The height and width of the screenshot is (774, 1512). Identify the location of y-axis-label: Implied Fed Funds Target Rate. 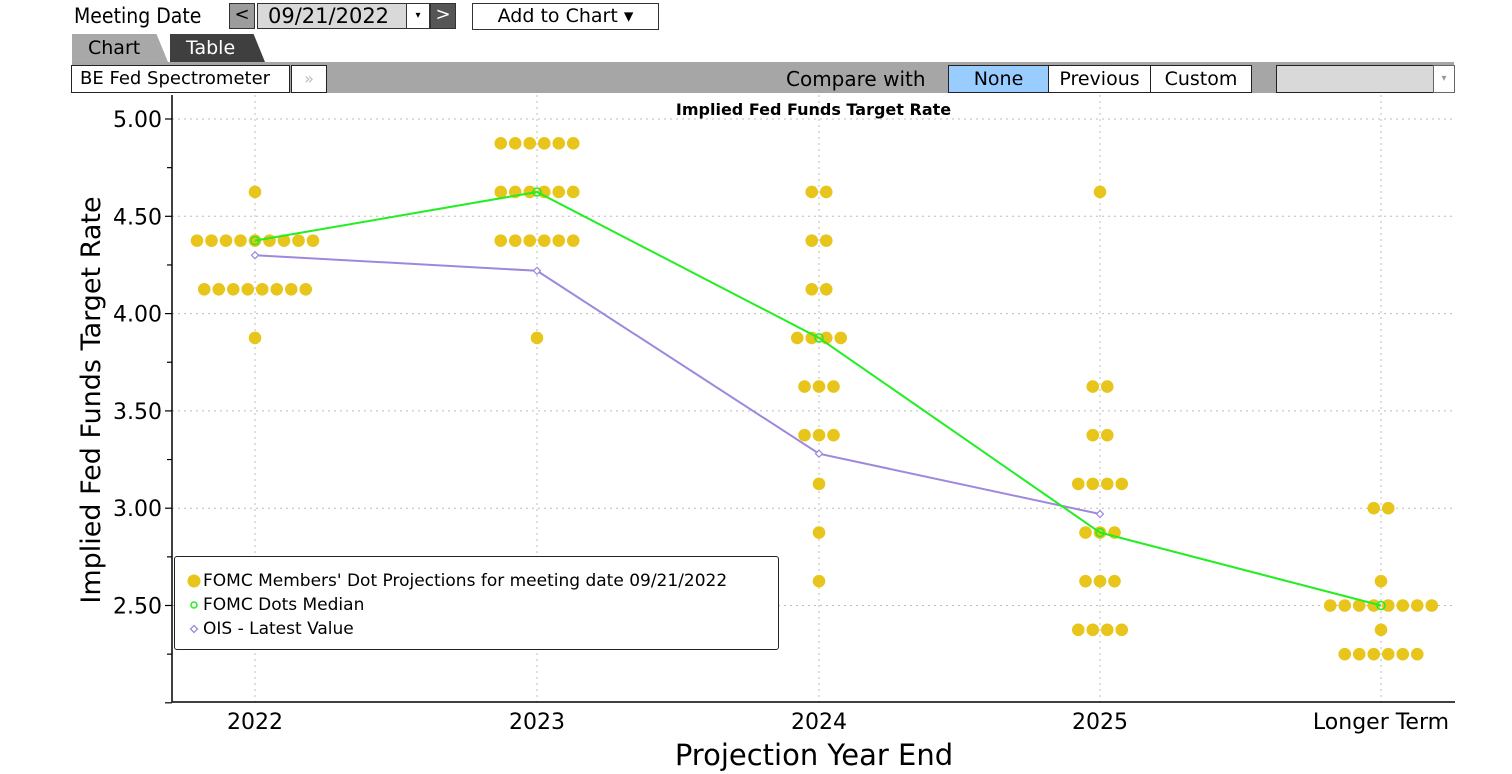
(91, 399).